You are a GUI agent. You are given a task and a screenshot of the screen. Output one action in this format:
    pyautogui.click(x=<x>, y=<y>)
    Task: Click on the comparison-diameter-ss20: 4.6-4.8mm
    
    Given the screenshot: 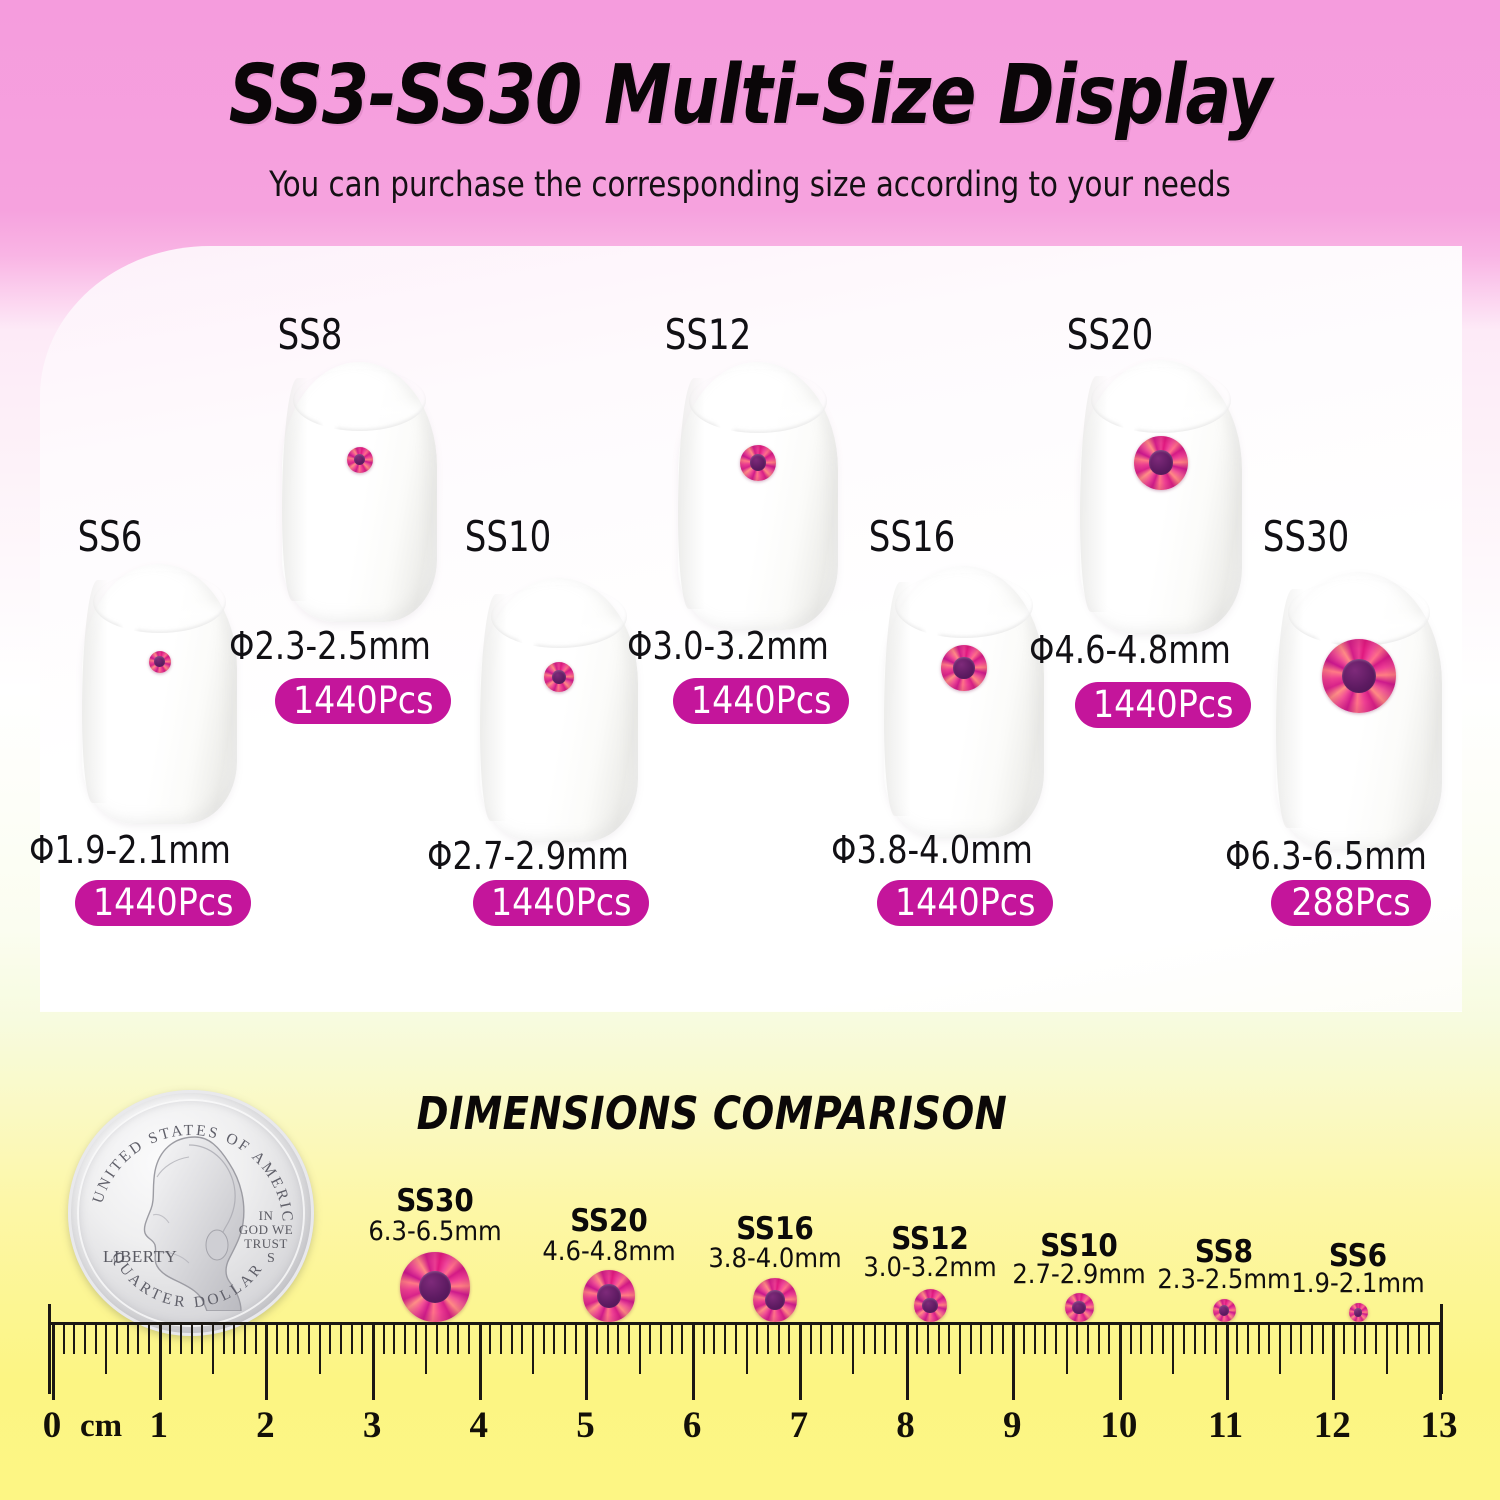 What is the action you would take?
    pyautogui.click(x=609, y=1251)
    